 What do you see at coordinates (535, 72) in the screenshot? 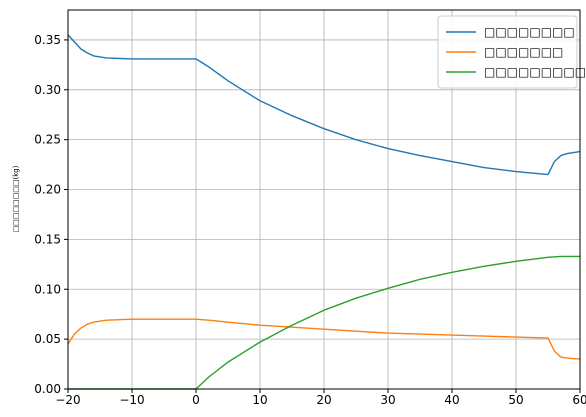
I see `legend-label: □□□□□□□□□□` at bounding box center [535, 72].